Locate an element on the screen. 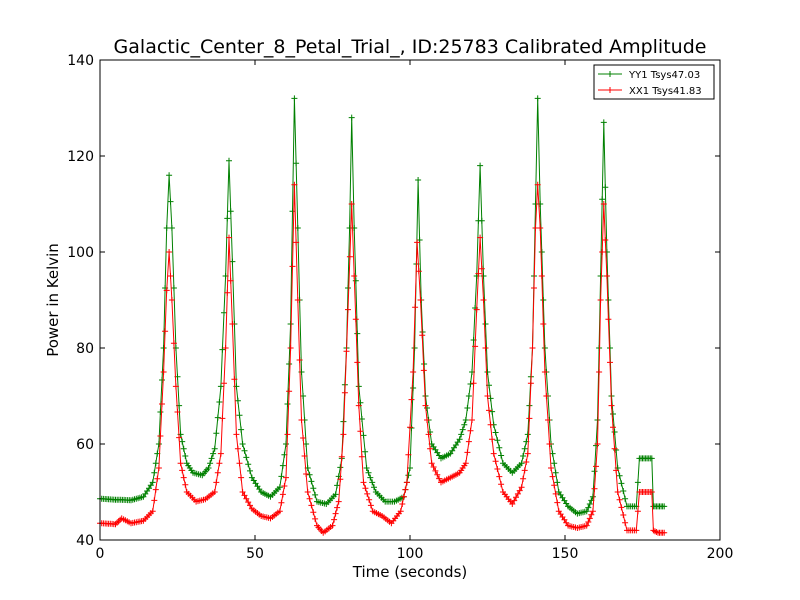 Image resolution: width=800 pixels, height=600 pixels. x-tick-label: 100 is located at coordinates (410, 554).